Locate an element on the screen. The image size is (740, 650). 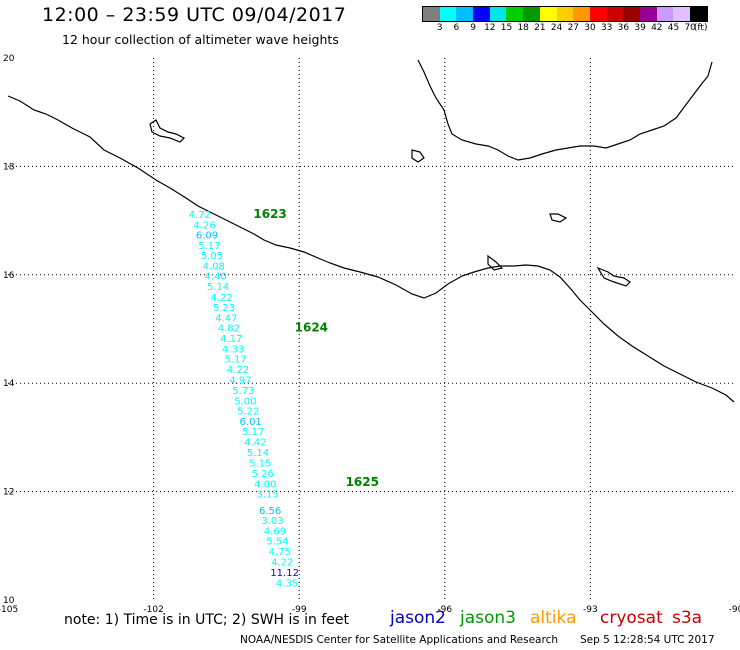
colorbar-label: 42 is located at coordinates (657, 28).